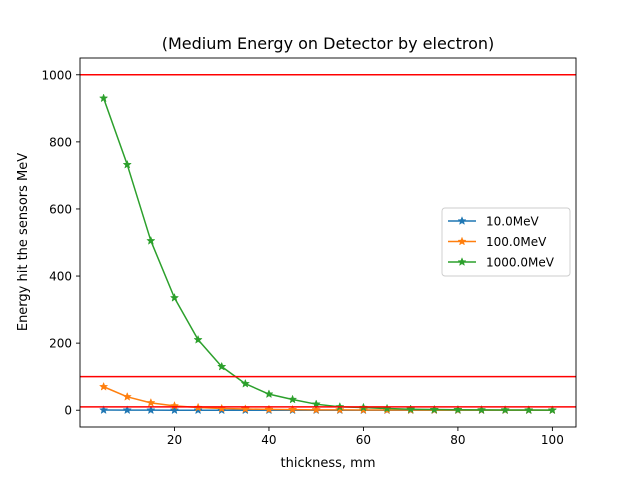  What do you see at coordinates (60, 243) in the screenshot?
I see `y-axis-ticks: 0 200 400 600 800 1000` at bounding box center [60, 243].